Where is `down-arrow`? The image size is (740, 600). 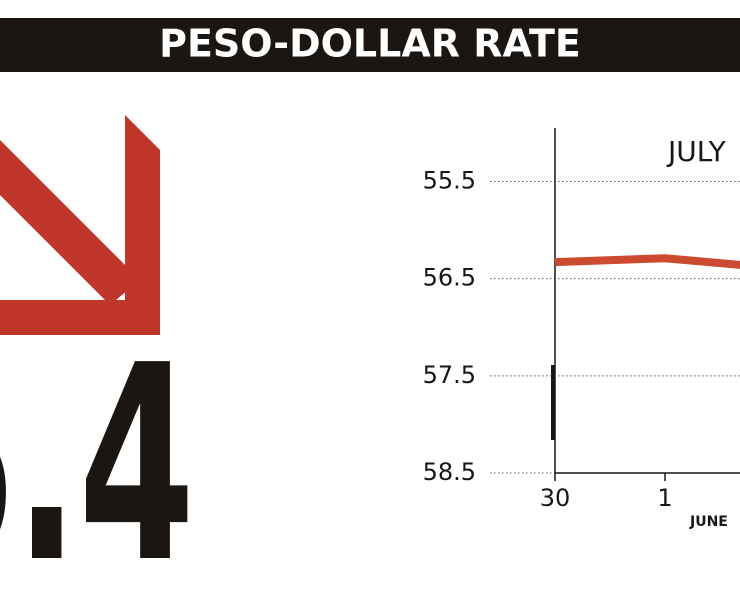 down-arrow is located at coordinates (80, 225).